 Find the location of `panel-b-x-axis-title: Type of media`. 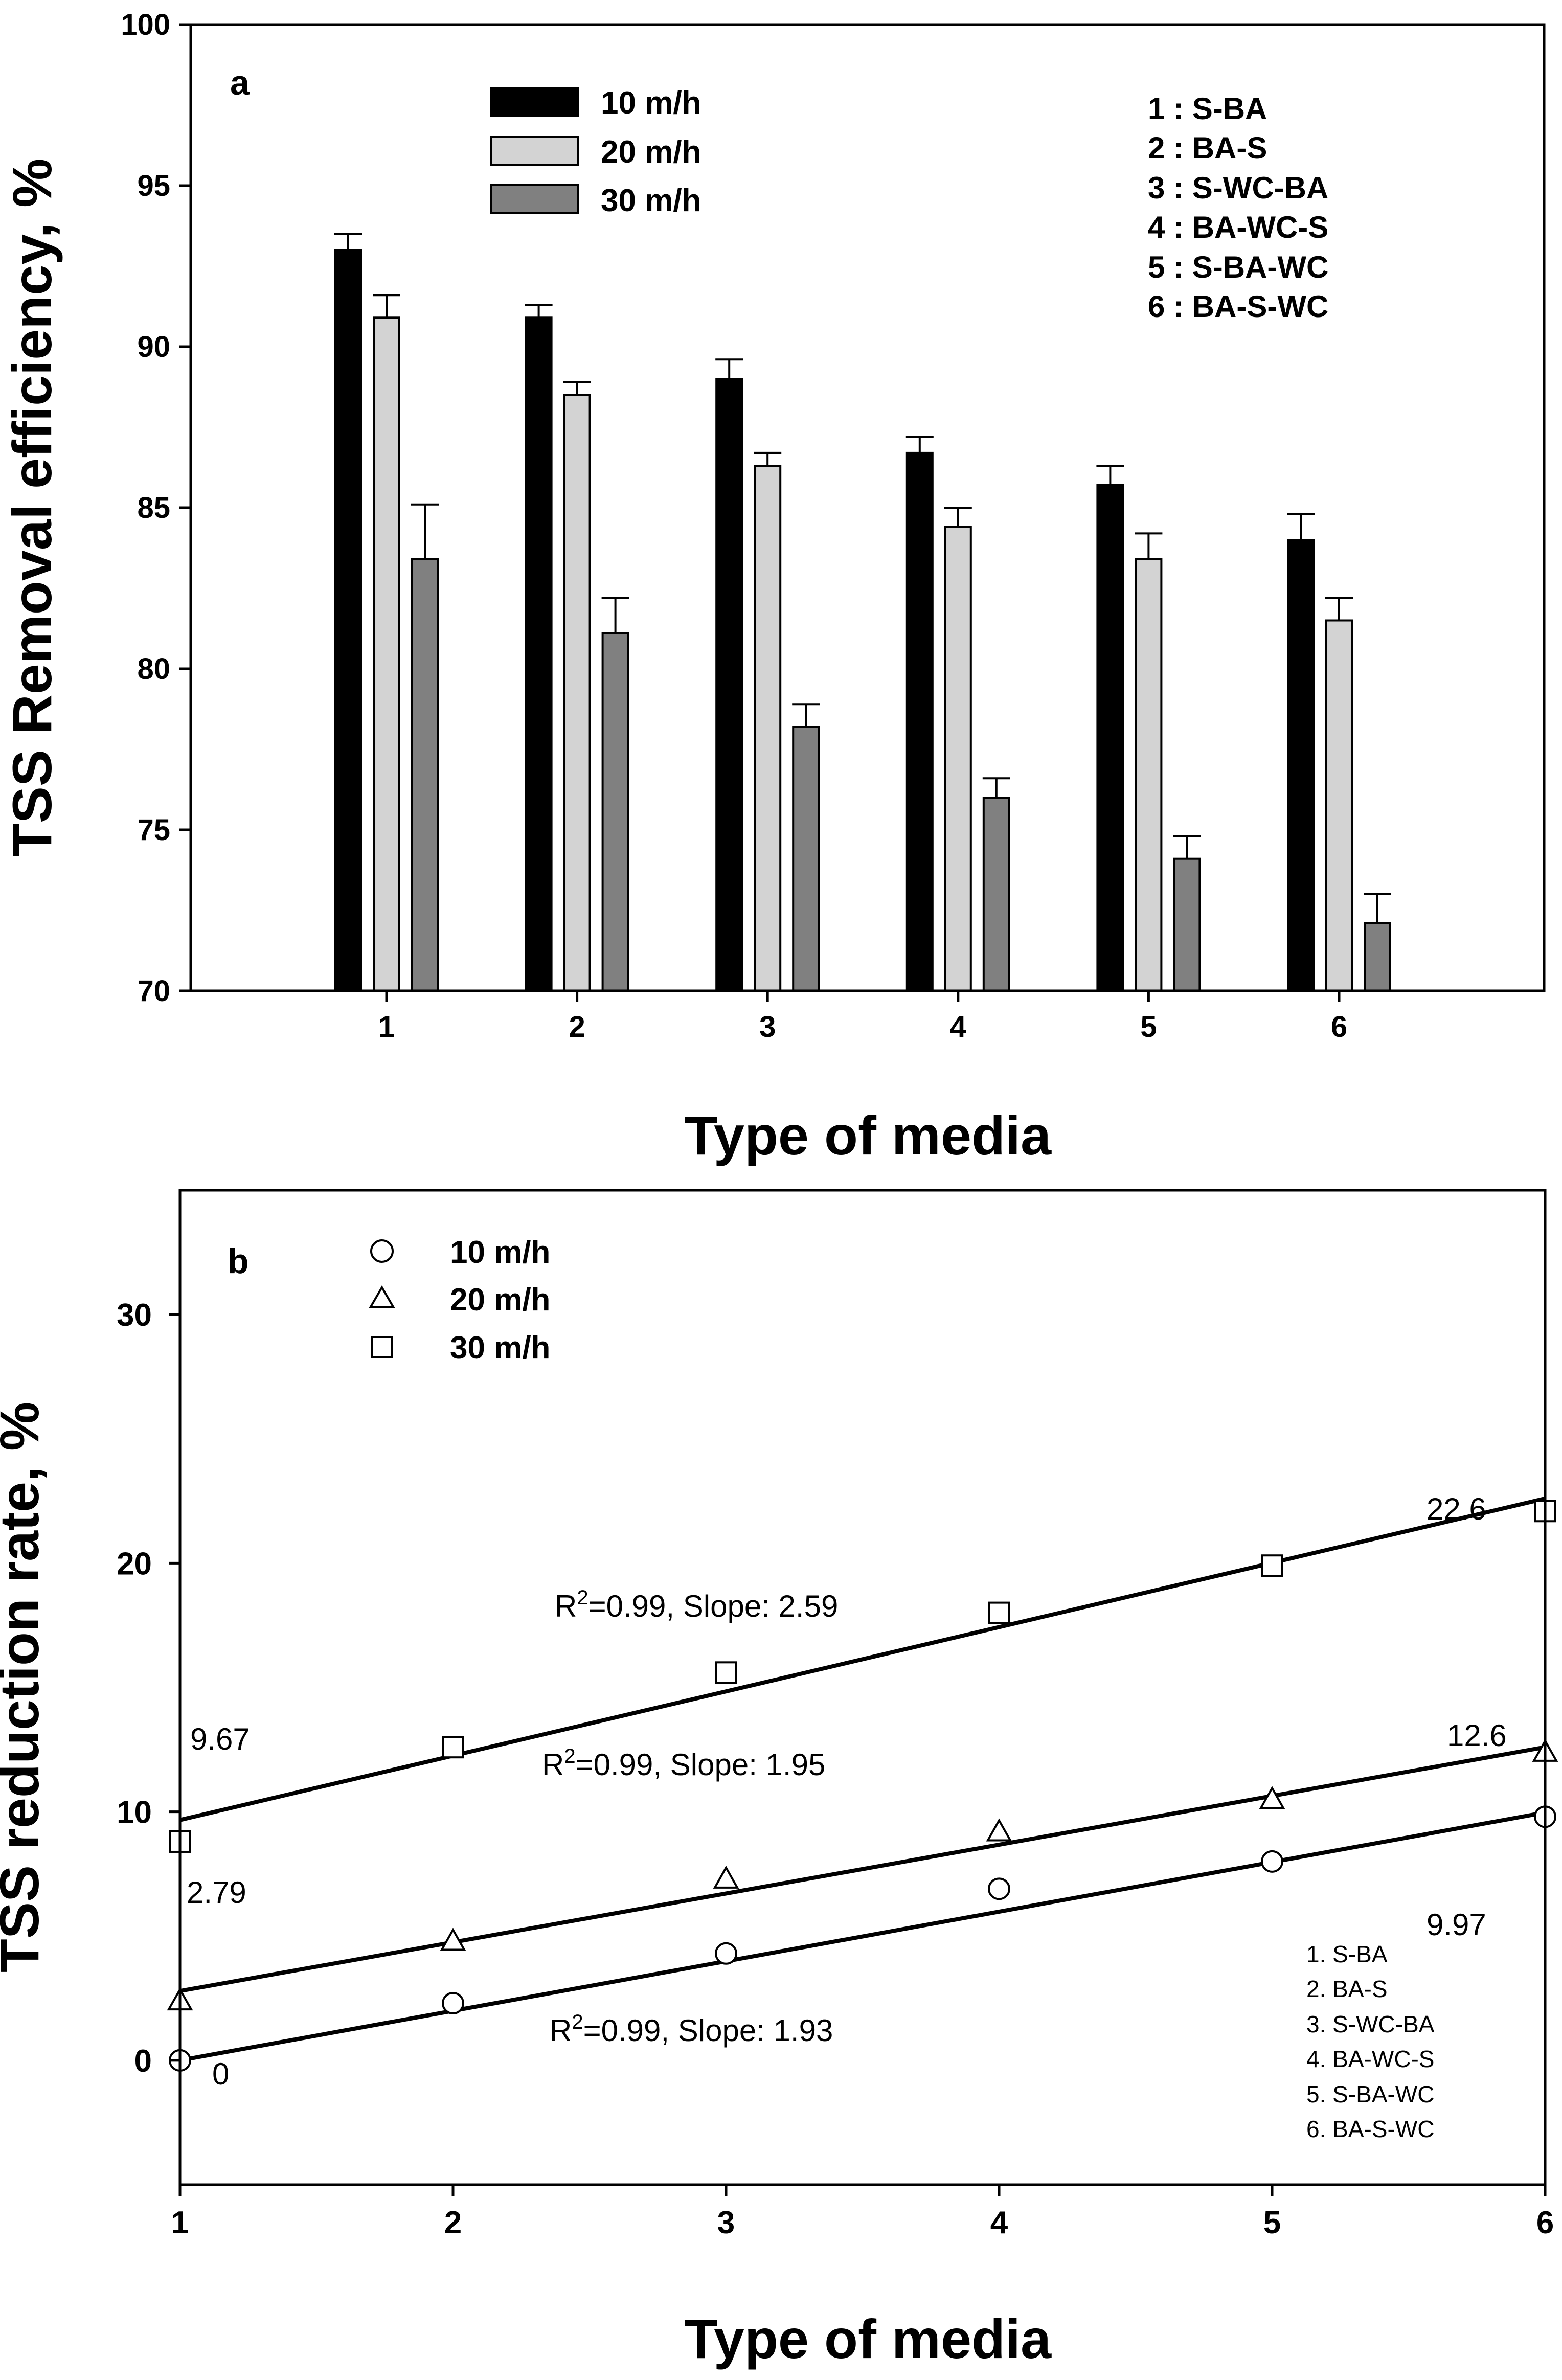

panel-b-x-axis-title: Type of media is located at coordinates (868, 2339).